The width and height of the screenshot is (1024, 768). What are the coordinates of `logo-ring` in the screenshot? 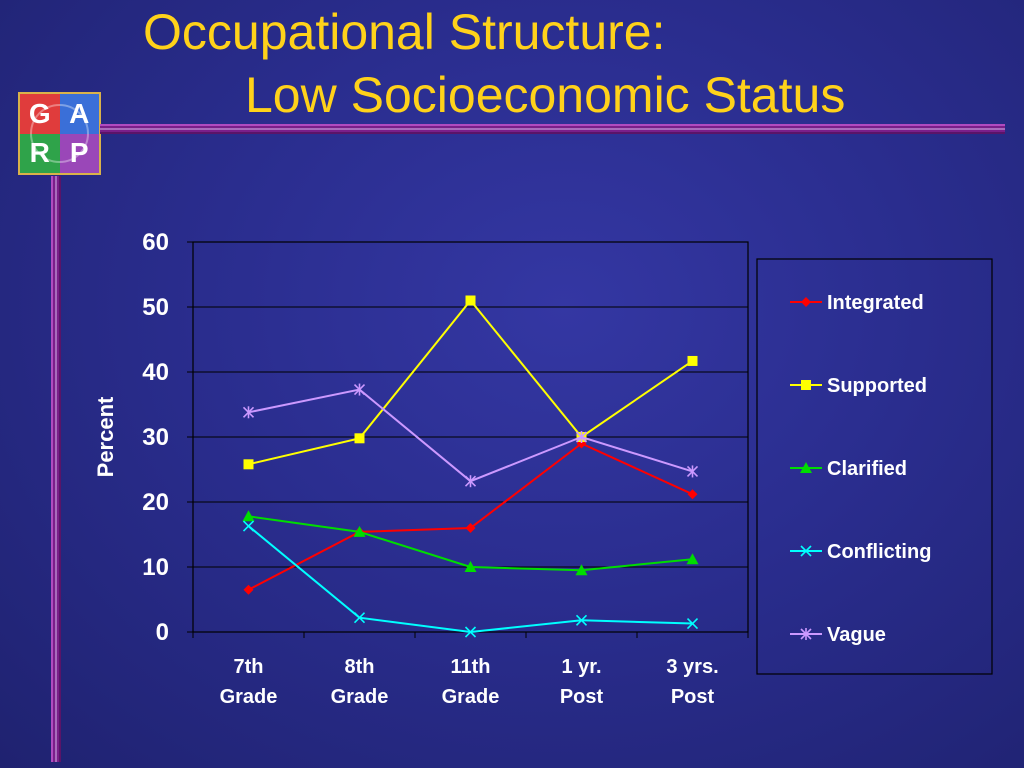 It's located at (59, 133).